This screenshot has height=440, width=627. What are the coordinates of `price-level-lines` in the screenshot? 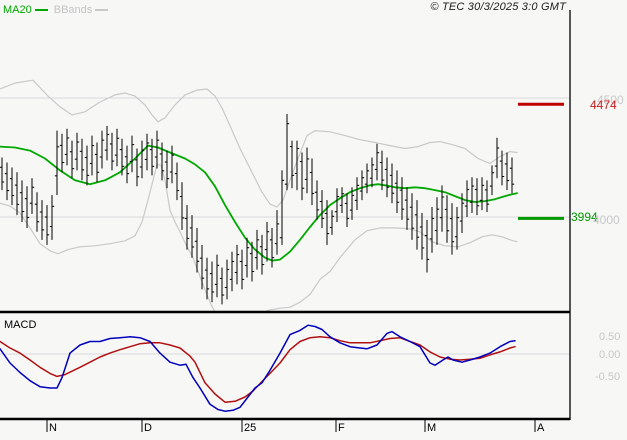 It's located at (541, 161).